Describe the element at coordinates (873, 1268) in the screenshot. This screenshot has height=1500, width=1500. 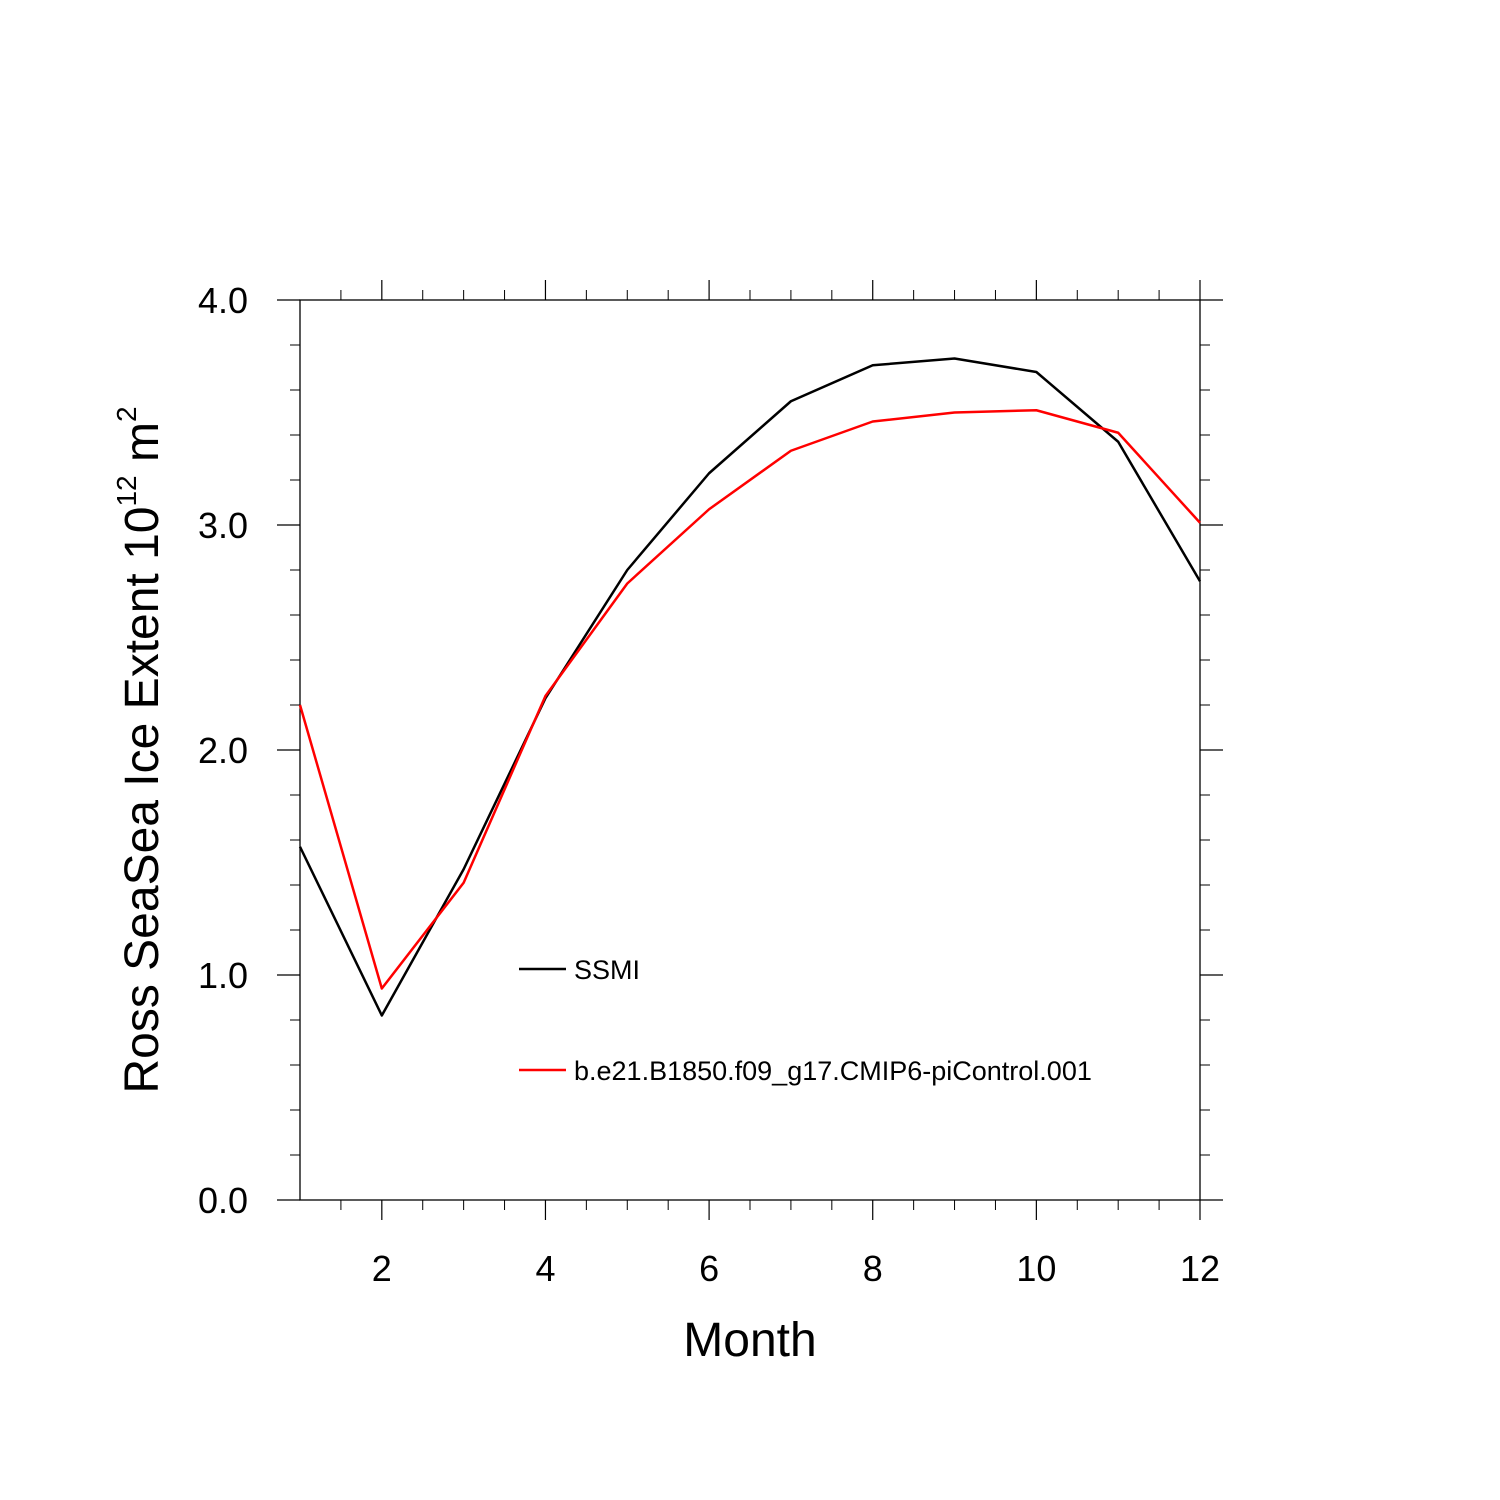
I see `x-tick-label: 8` at that location.